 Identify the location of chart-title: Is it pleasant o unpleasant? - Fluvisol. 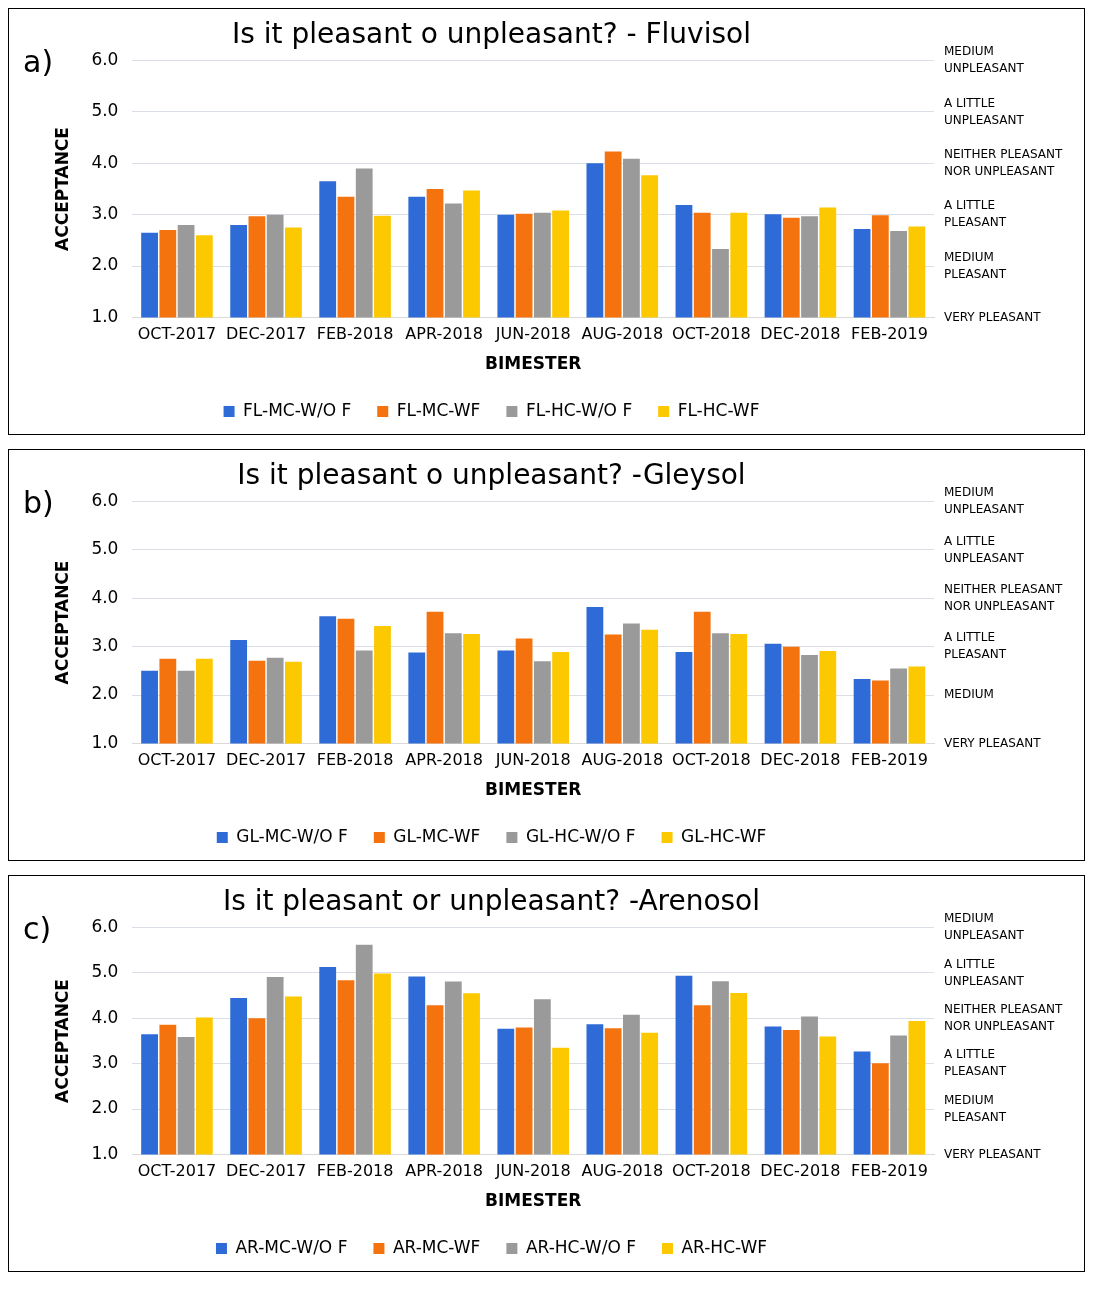
(491, 34).